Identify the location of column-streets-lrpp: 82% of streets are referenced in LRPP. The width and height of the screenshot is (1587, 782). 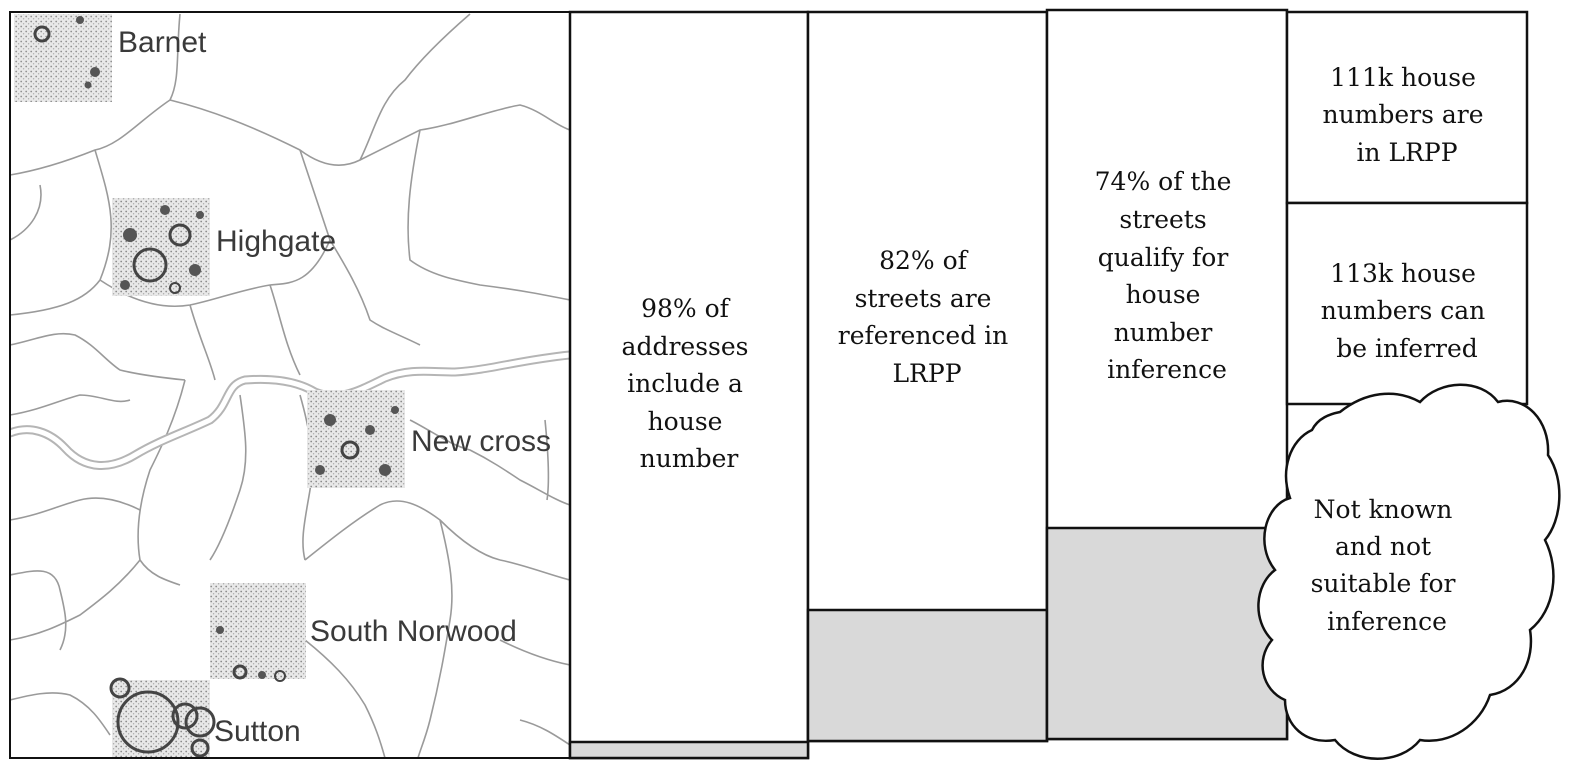
(927, 376).